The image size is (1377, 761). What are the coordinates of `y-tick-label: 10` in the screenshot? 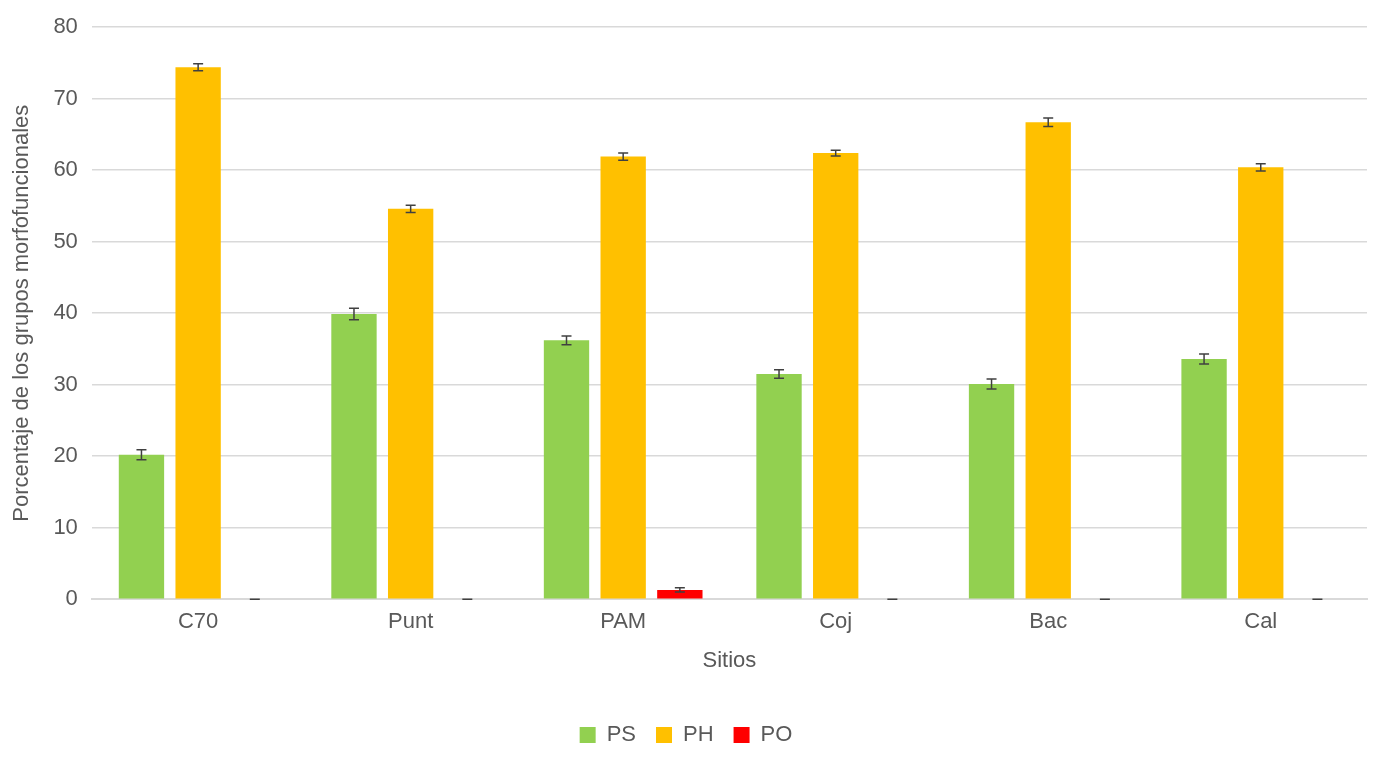 It's located at (65, 526).